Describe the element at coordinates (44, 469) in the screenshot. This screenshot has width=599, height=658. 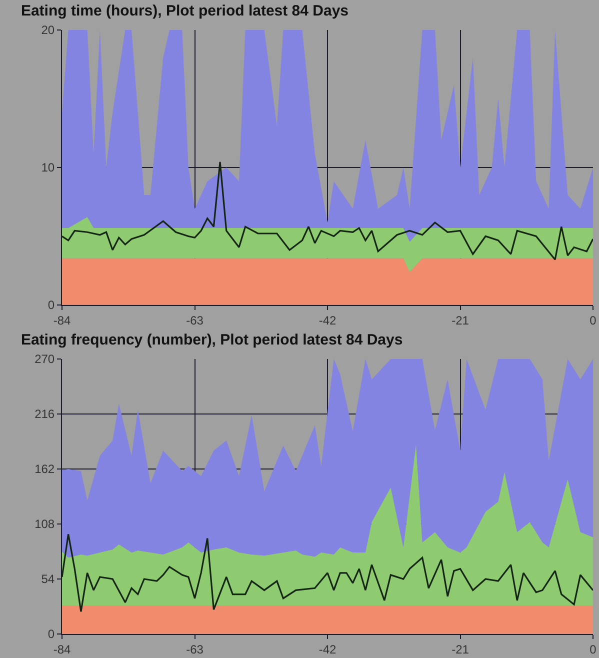
I see `y-tick-label: 162` at that location.